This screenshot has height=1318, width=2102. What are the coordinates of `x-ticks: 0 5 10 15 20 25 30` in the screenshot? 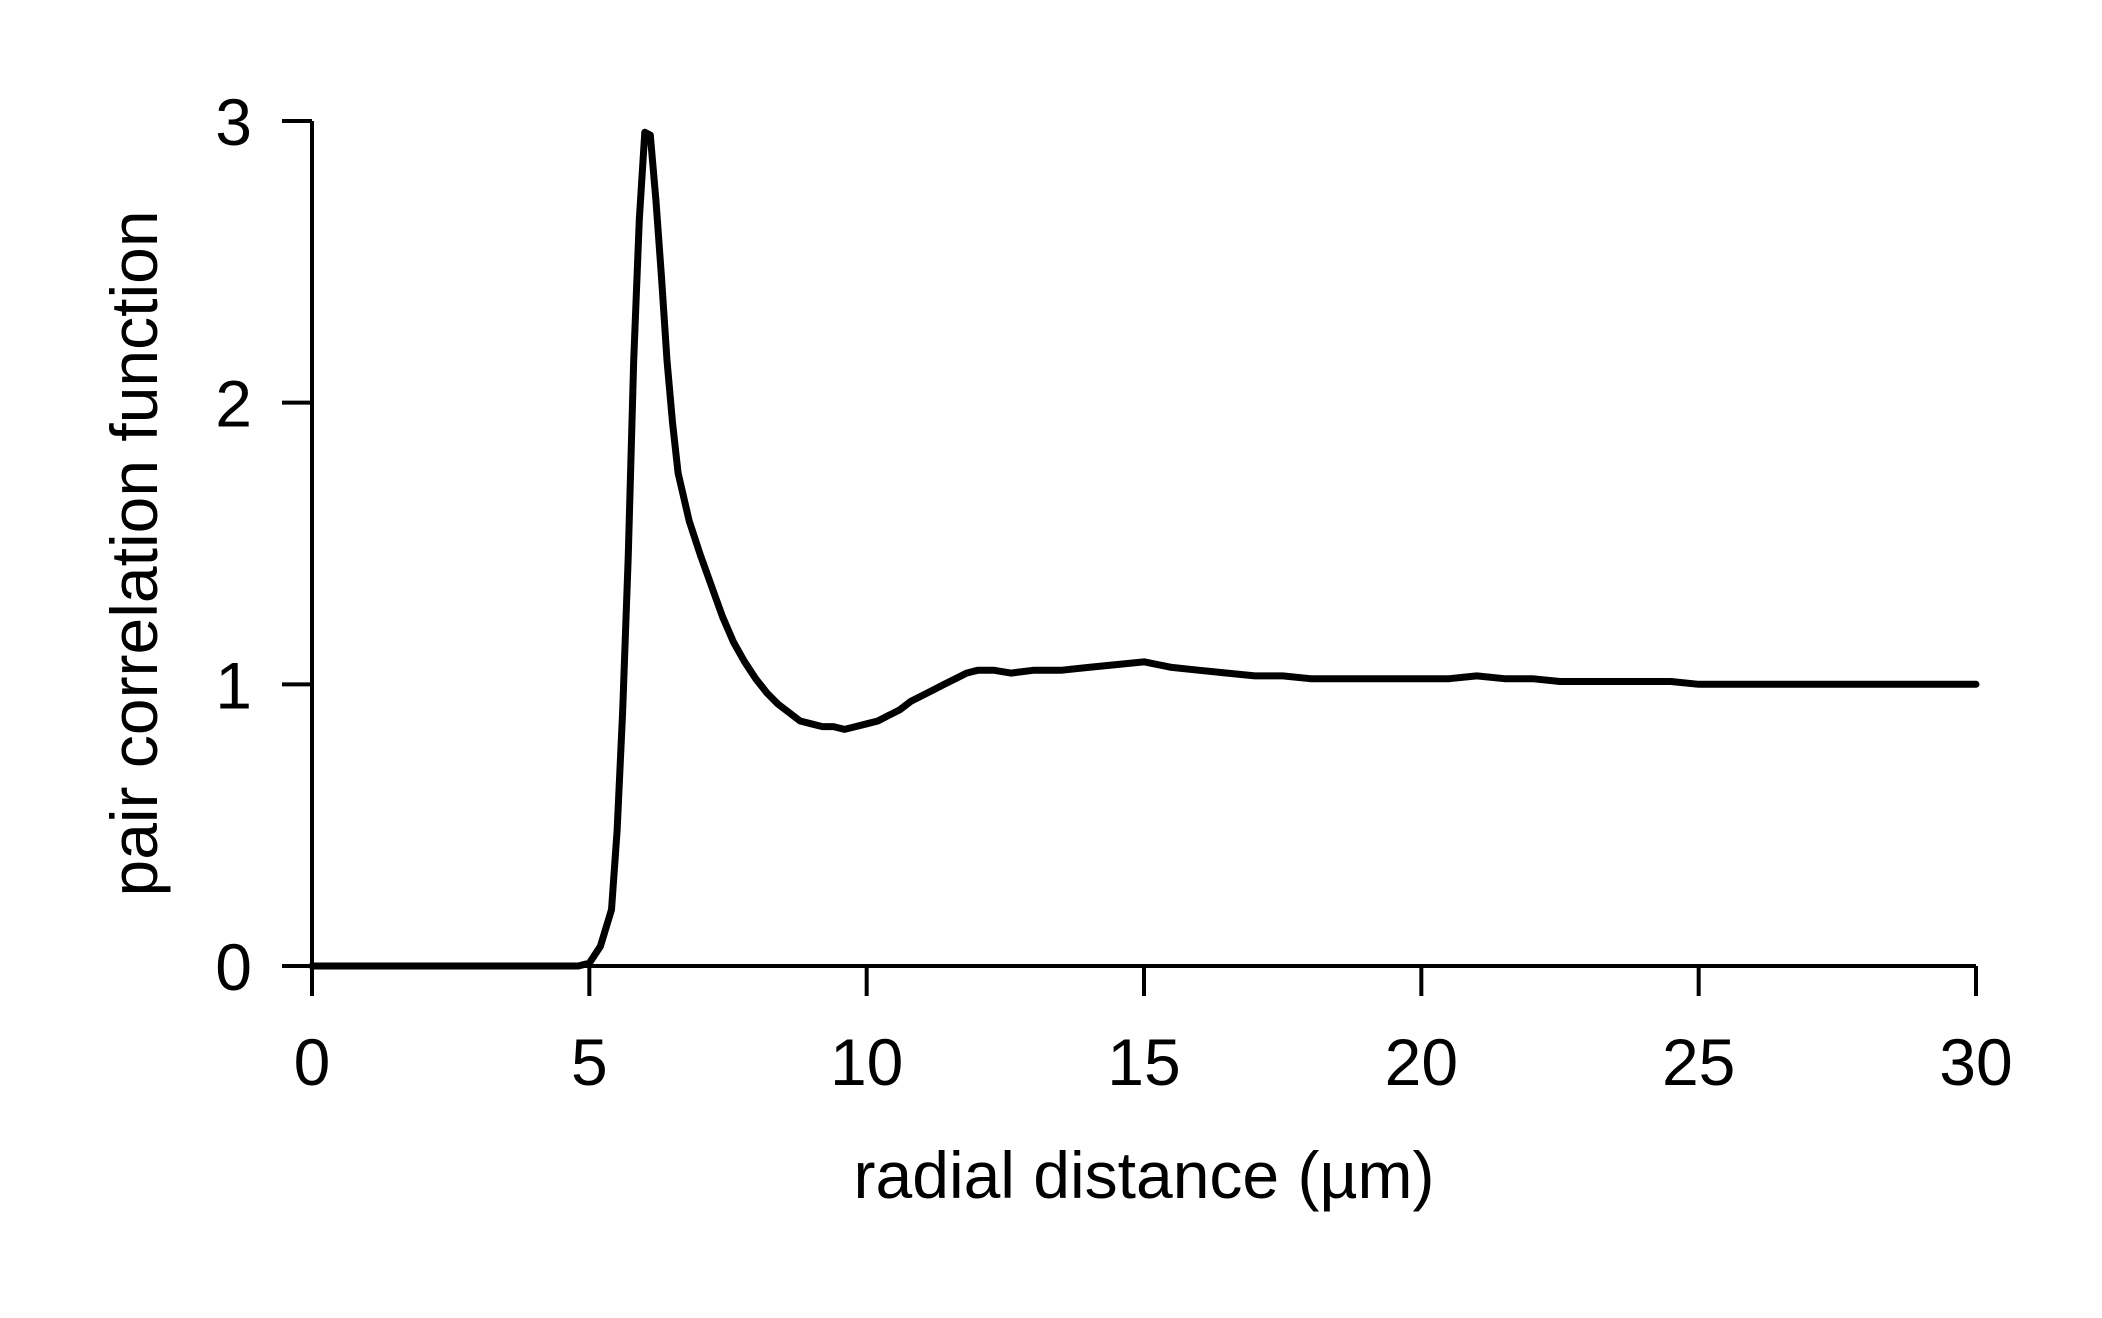 It's located at (1153, 1032).